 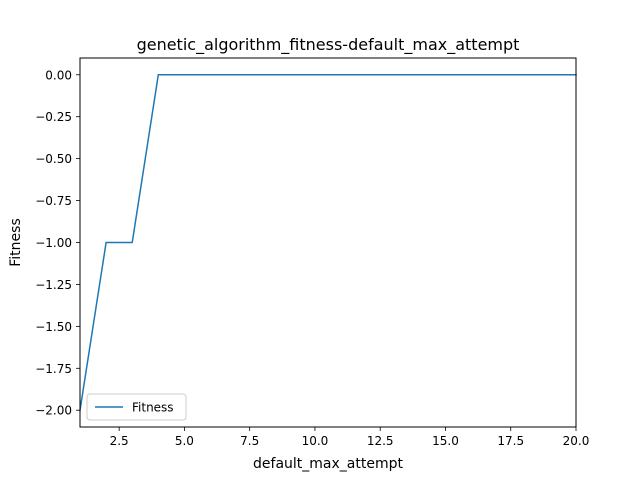 What do you see at coordinates (315, 441) in the screenshot?
I see `x-tick-label: 10.0` at bounding box center [315, 441].